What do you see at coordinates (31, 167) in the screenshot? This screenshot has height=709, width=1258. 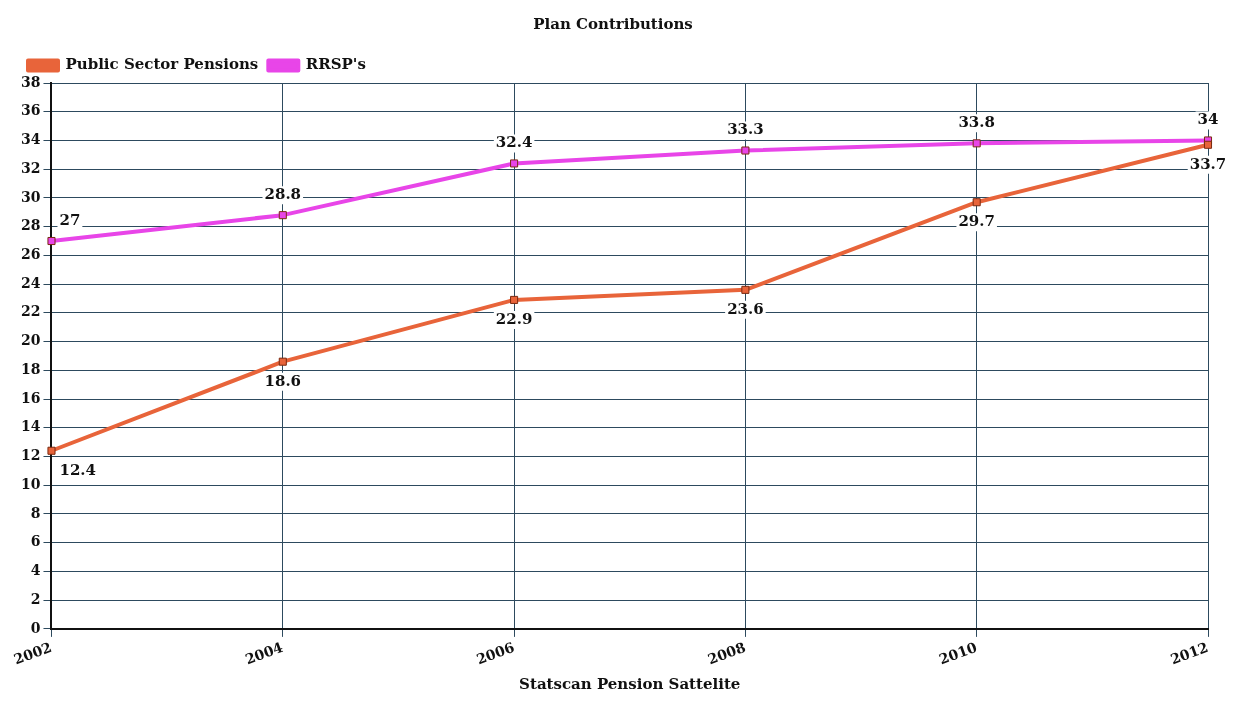 I see `y-tick-label: 32` at bounding box center [31, 167].